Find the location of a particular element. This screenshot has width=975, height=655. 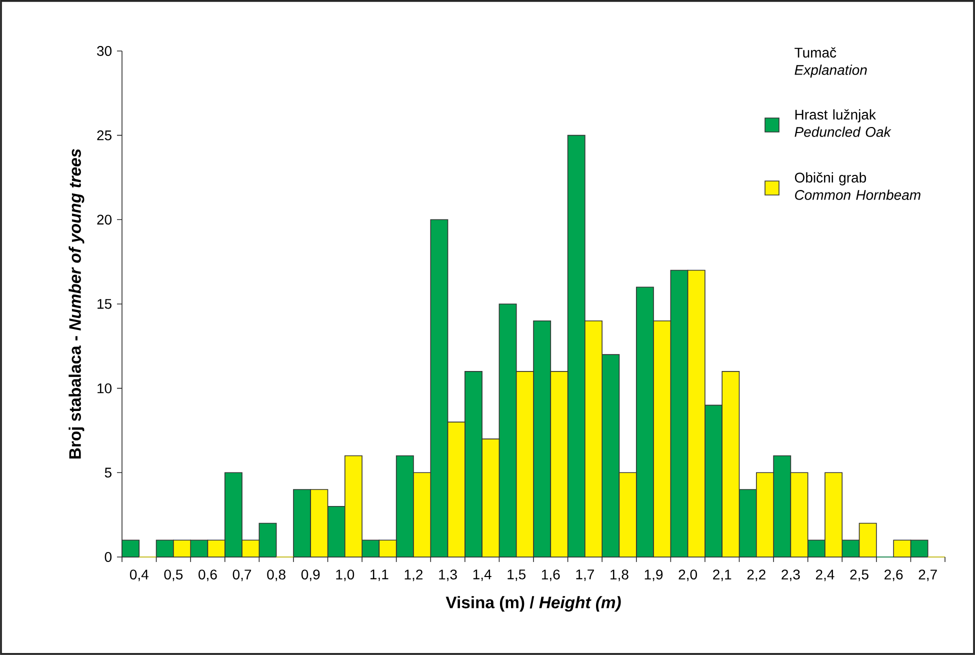

x-tick-label: 1,9 is located at coordinates (653, 576).